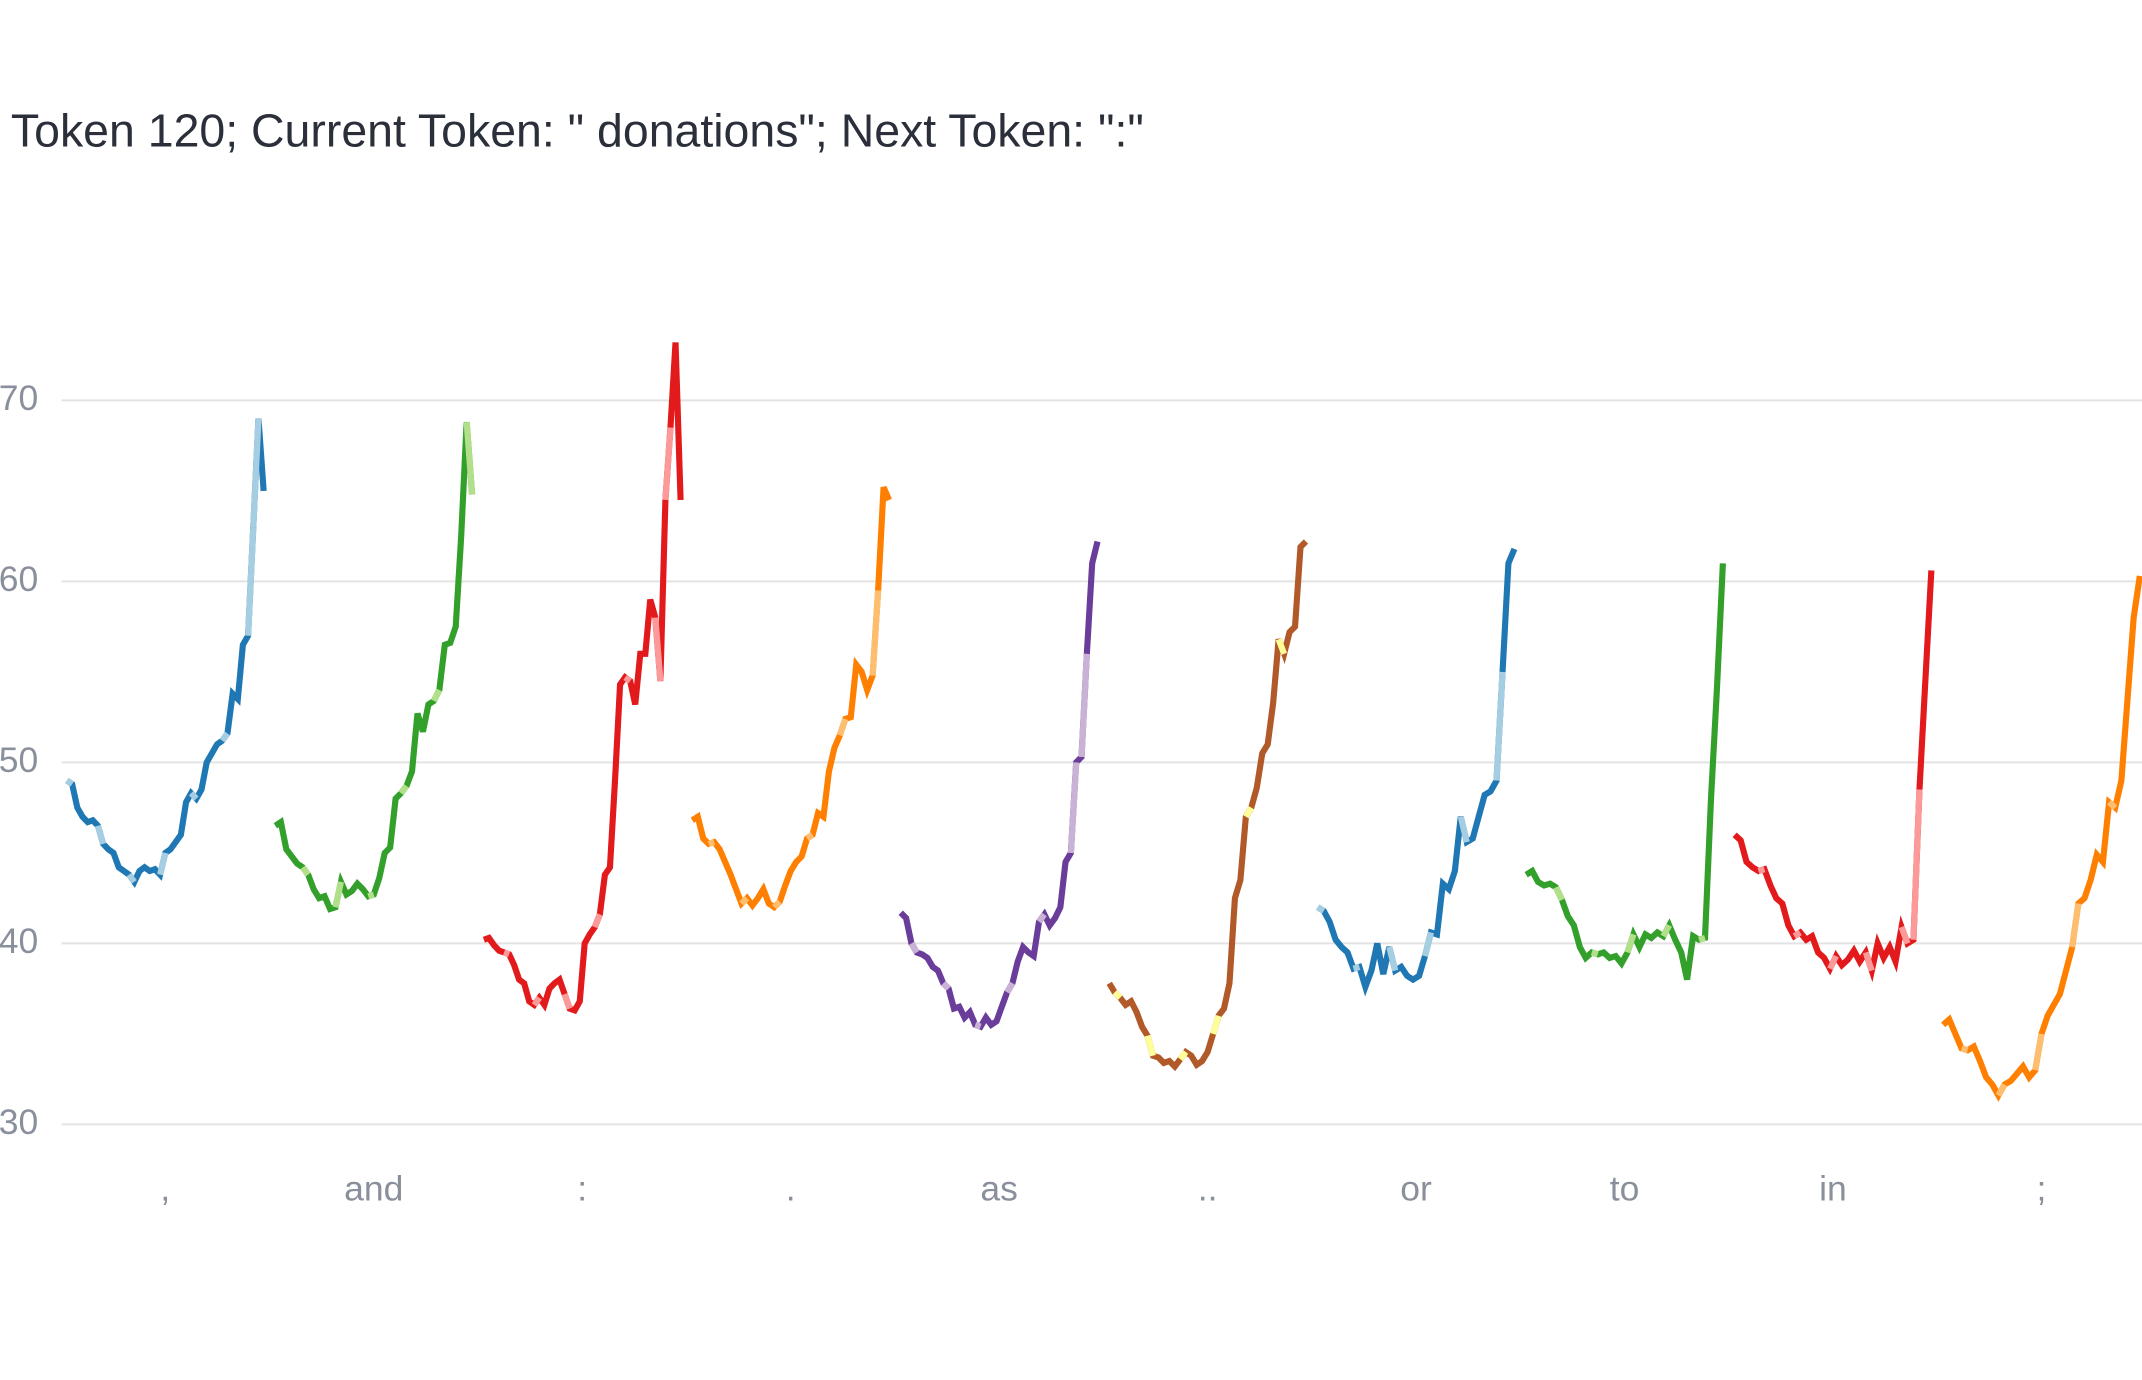 The image size is (2142, 1380). What do you see at coordinates (1208, 1189) in the screenshot?
I see `x-tick-label: ..` at bounding box center [1208, 1189].